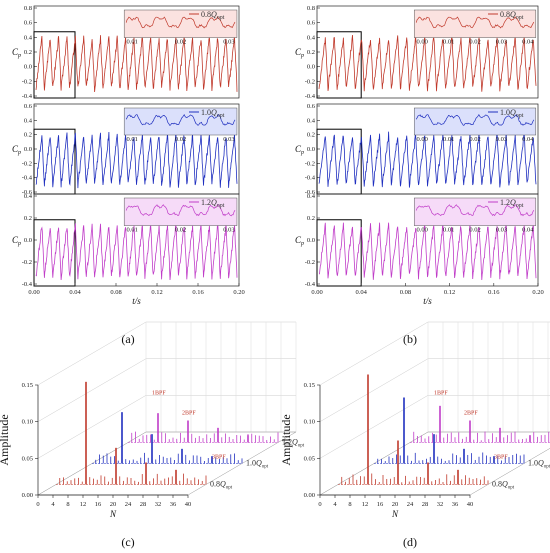 The height and width of the screenshot is (553, 550). I want to click on inset-x-tick-label: 0.01, so click(448, 230).